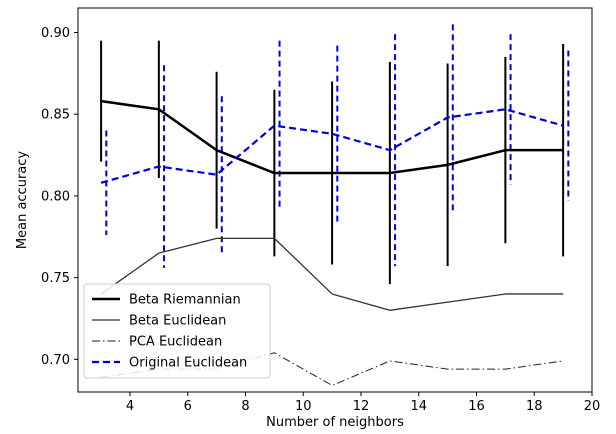 This screenshot has height=434, width=616. What do you see at coordinates (177, 321) in the screenshot?
I see `legend-label-beta-euclidean: Beta Euclidean` at bounding box center [177, 321].